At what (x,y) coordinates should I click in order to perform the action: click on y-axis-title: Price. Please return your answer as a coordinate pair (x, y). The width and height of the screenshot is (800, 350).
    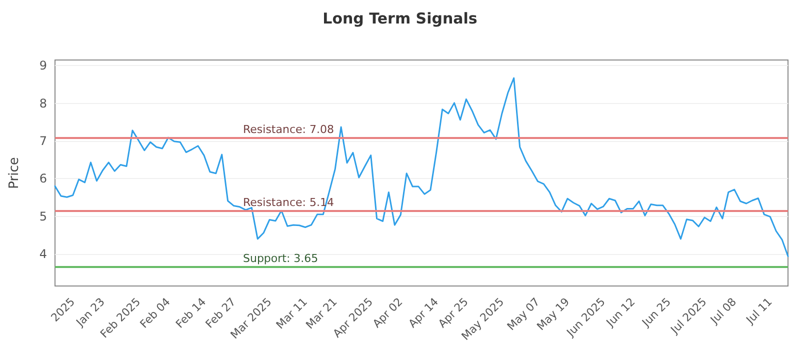
    Looking at the image, I should click on (14, 173).